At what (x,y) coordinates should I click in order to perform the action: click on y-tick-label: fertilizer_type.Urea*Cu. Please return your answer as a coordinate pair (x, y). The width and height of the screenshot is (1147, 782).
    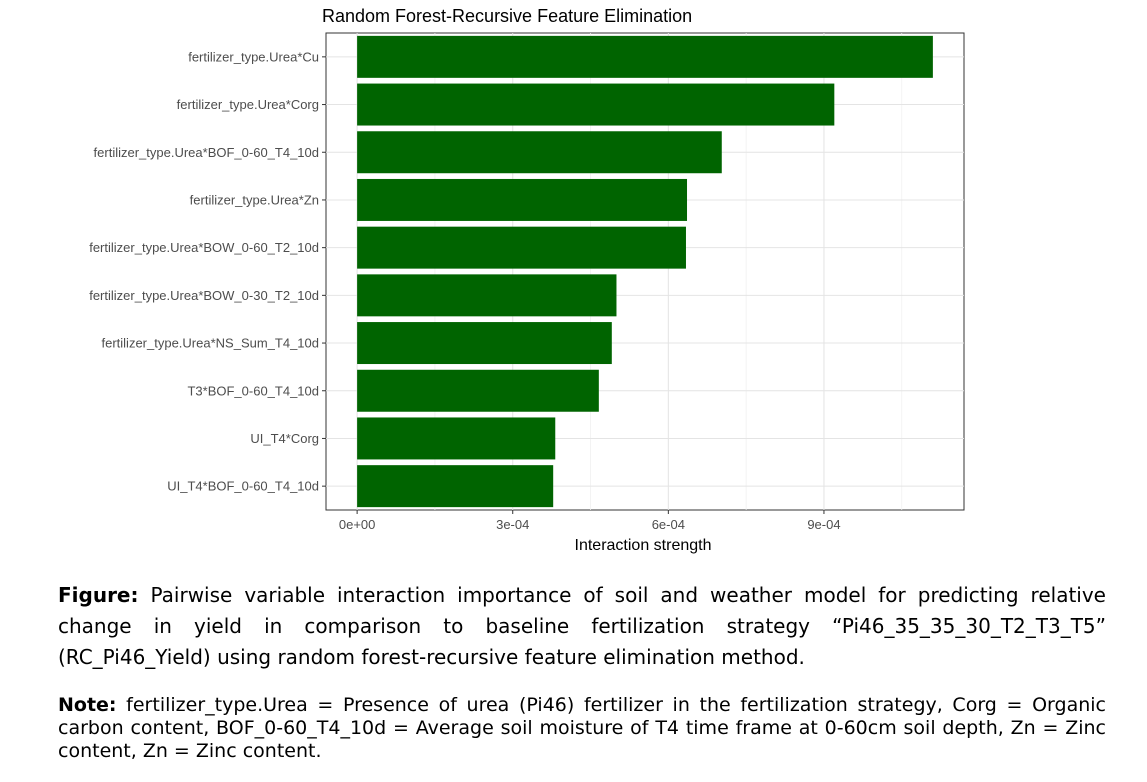
    Looking at the image, I should click on (253, 56).